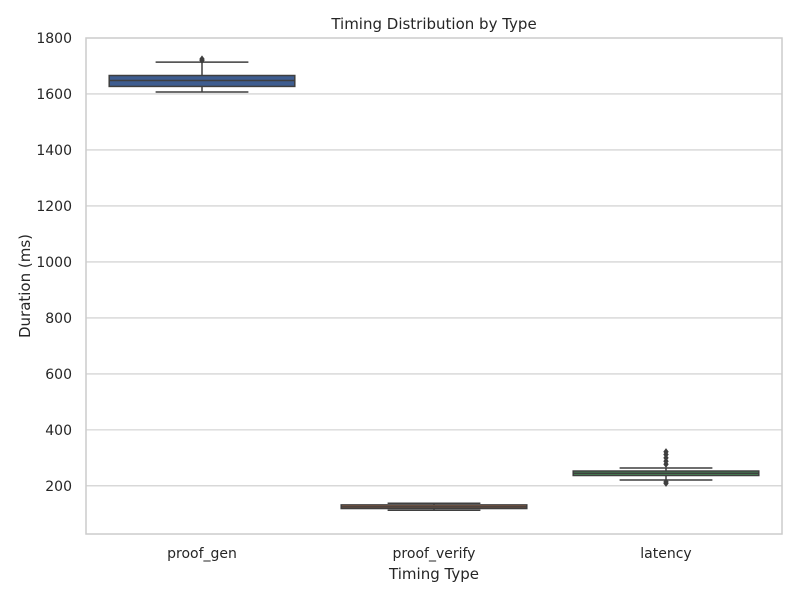 Image resolution: width=800 pixels, height=600 pixels. Describe the element at coordinates (58, 319) in the screenshot. I see `y-tick-label: 800` at that location.